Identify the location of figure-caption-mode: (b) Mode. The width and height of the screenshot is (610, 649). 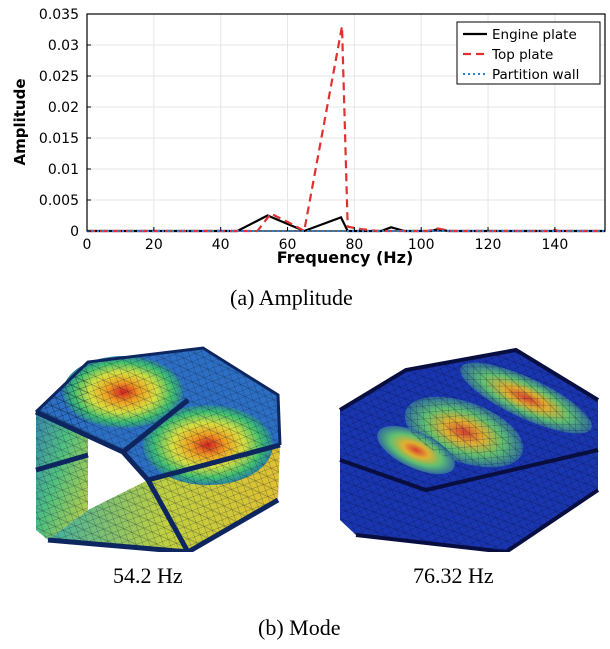
(299, 627).